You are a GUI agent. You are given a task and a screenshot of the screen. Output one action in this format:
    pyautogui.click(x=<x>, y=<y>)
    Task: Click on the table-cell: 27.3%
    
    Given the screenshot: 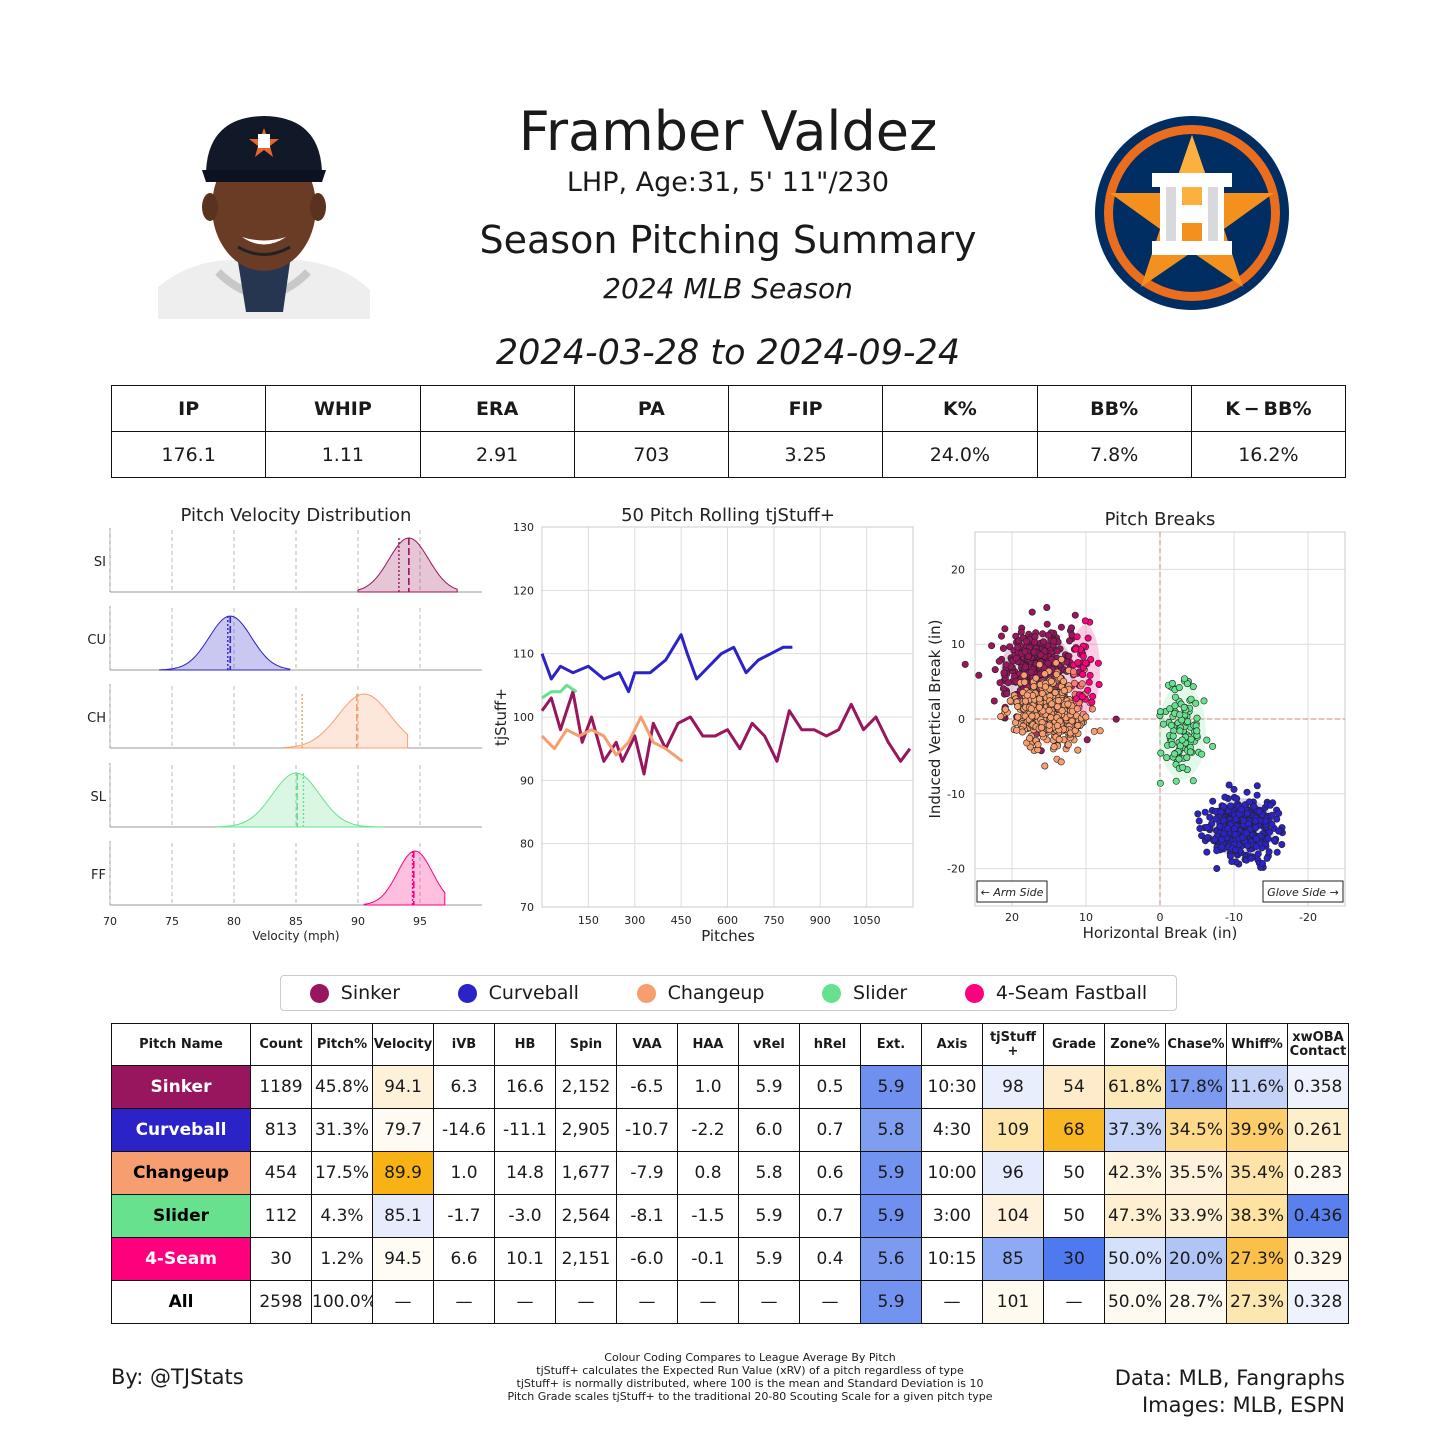 What is the action you would take?
    pyautogui.click(x=1257, y=1259)
    